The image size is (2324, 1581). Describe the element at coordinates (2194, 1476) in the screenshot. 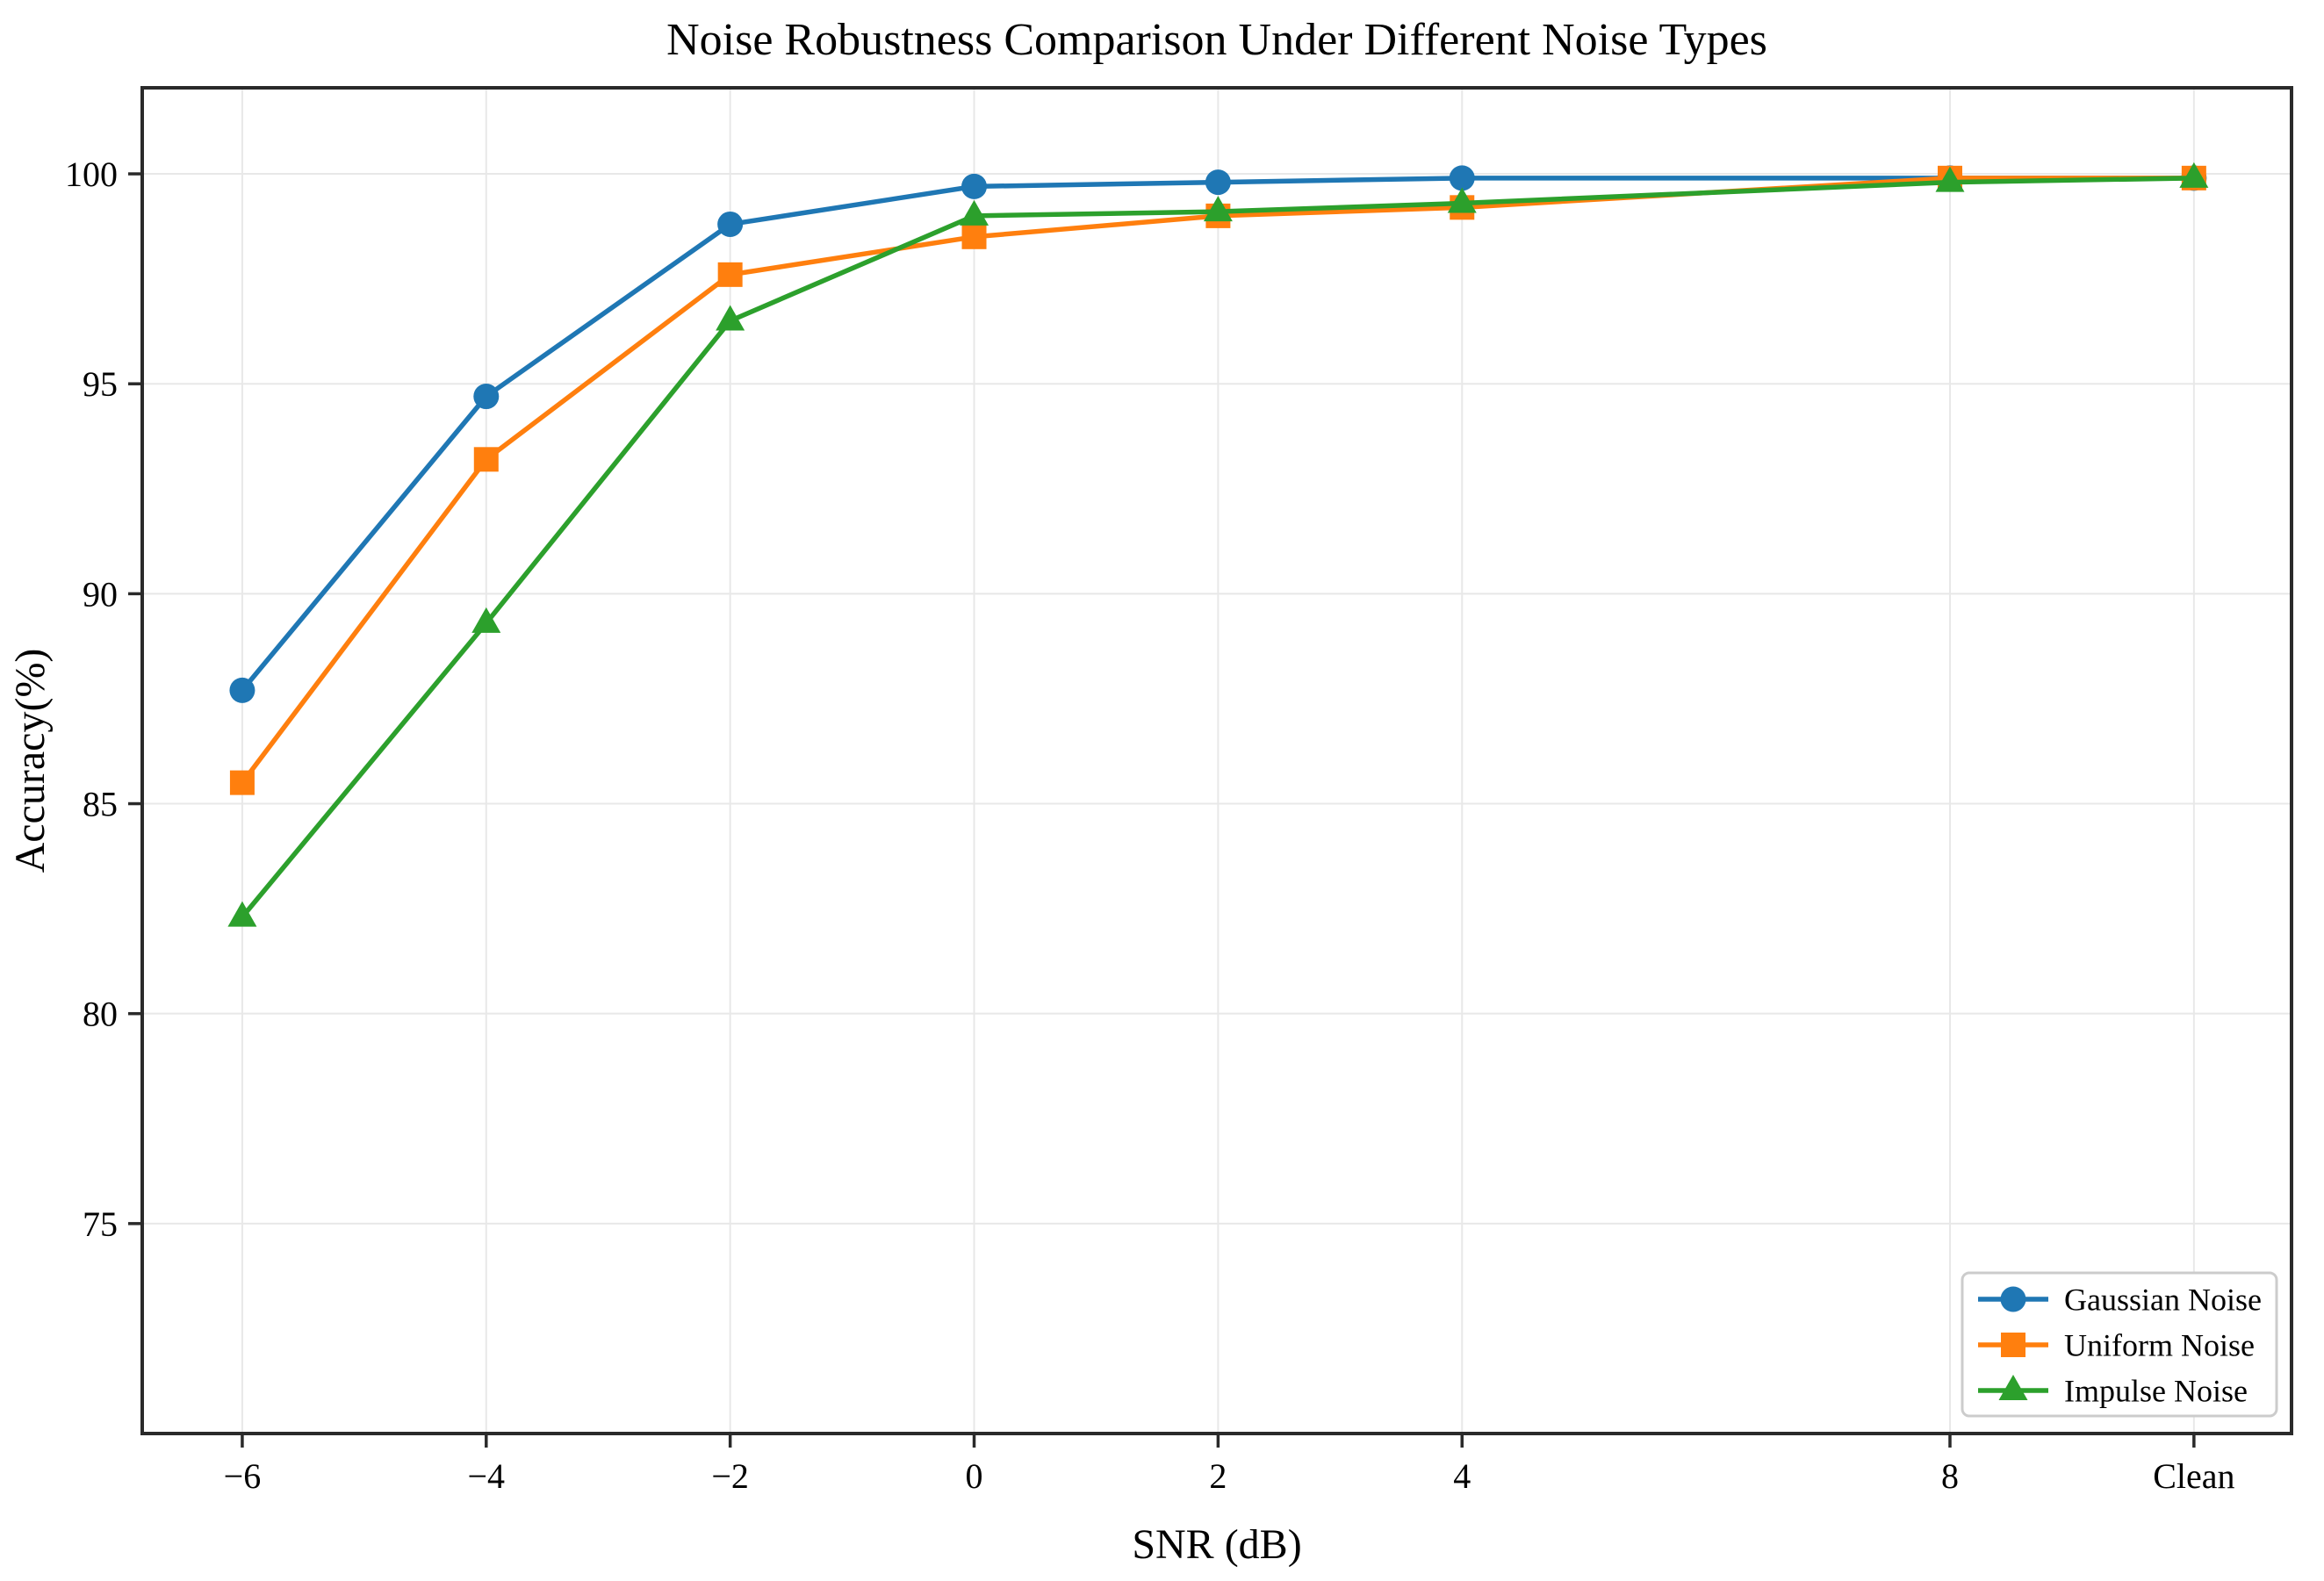

I see `x-tick-label: Clean` at that location.